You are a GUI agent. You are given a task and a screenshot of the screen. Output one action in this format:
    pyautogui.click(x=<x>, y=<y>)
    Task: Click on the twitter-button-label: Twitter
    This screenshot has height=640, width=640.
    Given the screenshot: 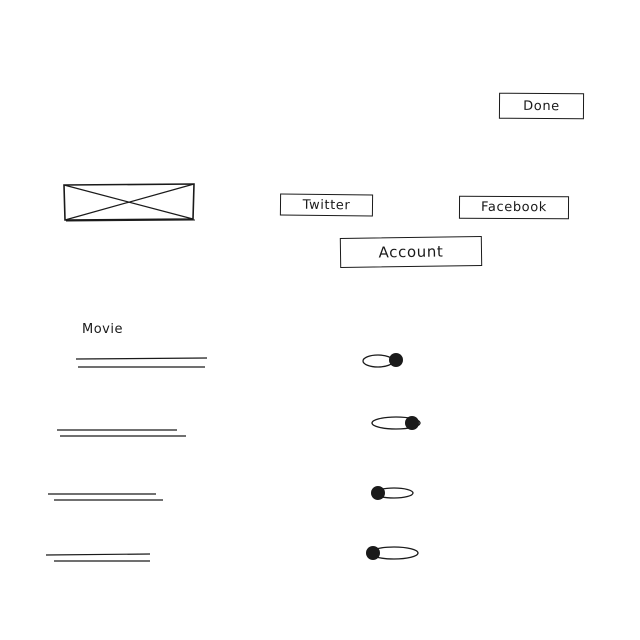 What is the action you would take?
    pyautogui.click(x=326, y=205)
    